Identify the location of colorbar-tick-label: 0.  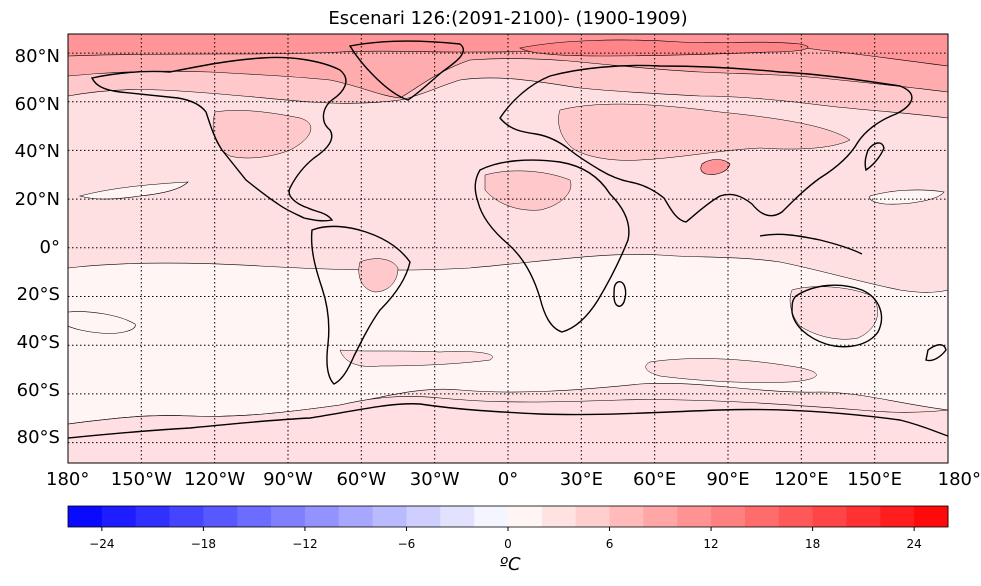
(508, 544).